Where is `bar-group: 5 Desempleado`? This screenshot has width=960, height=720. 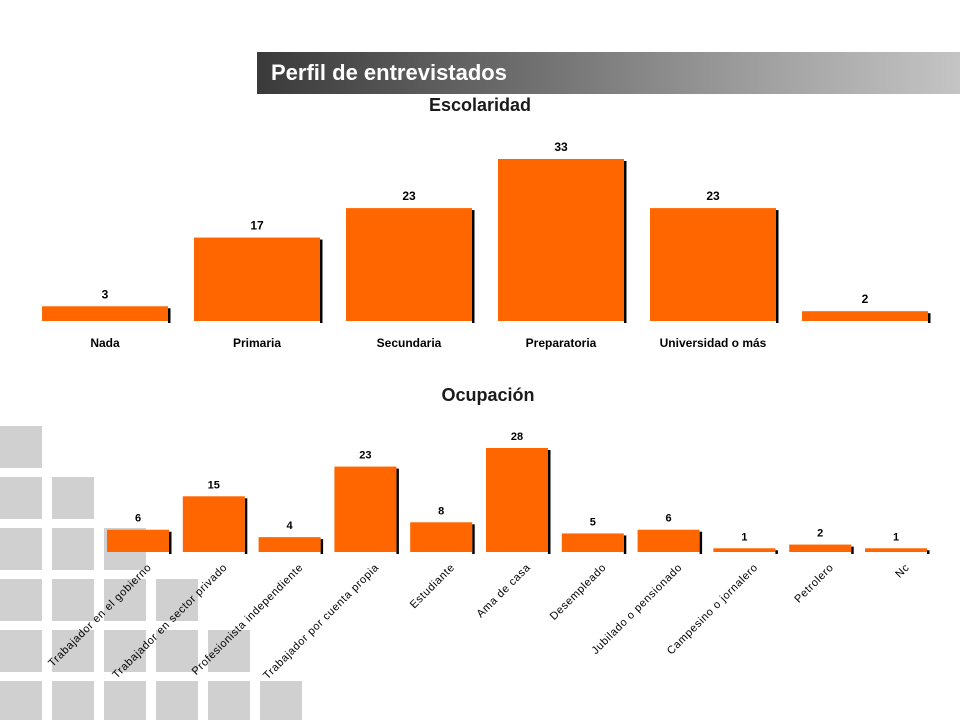
bar-group: 5 Desempleado is located at coordinates (587, 569).